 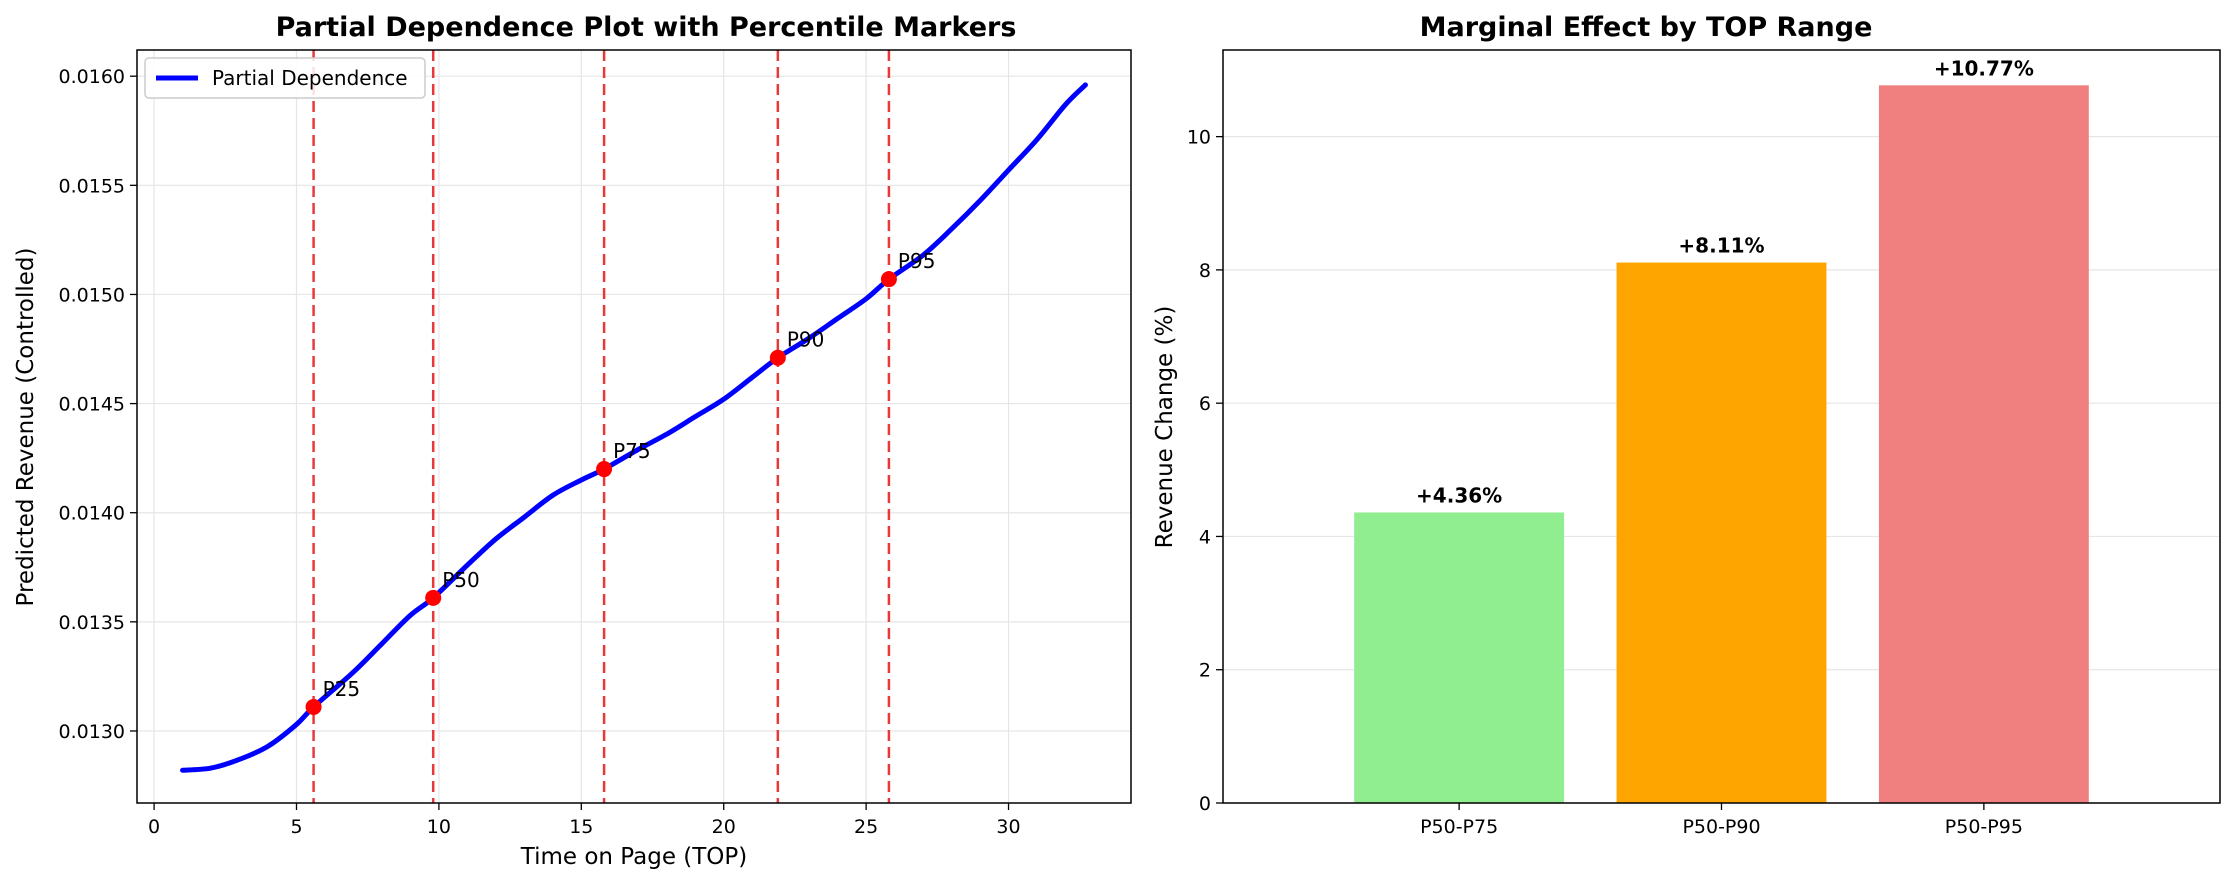 I want to click on bar-value-label: +10.77%, so click(x=1984, y=68).